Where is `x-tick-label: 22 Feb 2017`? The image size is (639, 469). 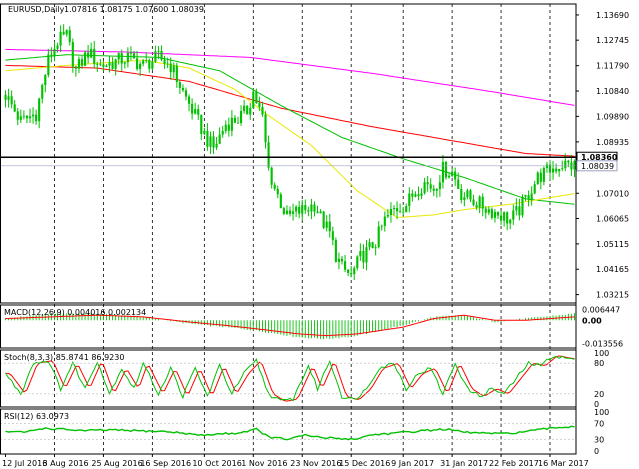
x-tick-label: 22 Feb 2017 is located at coordinates (514, 463).